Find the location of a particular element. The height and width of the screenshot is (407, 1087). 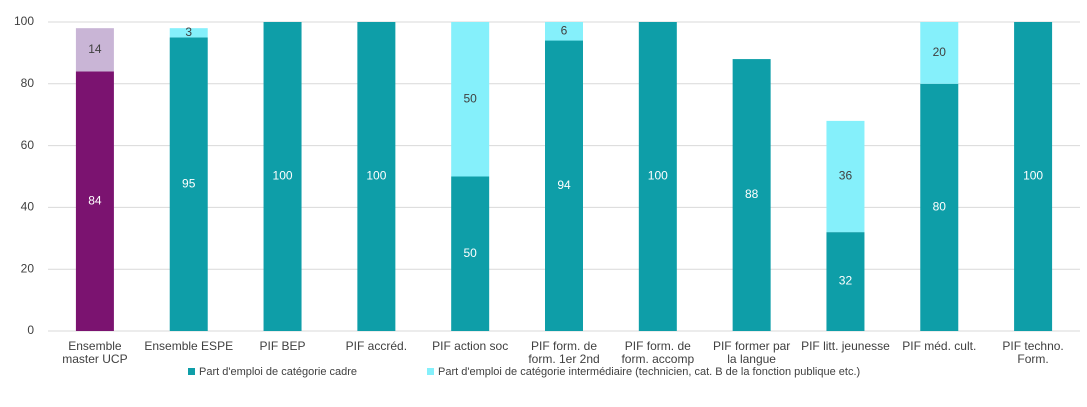

data-label: 36 is located at coordinates (846, 176).